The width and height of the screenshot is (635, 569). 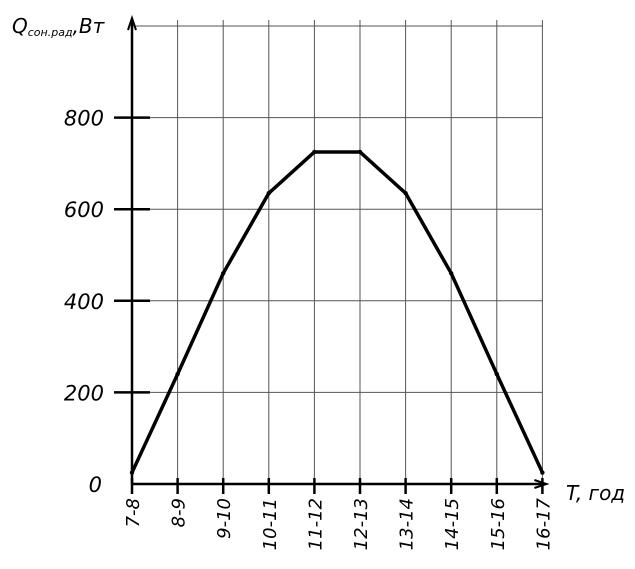 I want to click on y-axis-title-unit: ,Вт, so click(x=89, y=26).